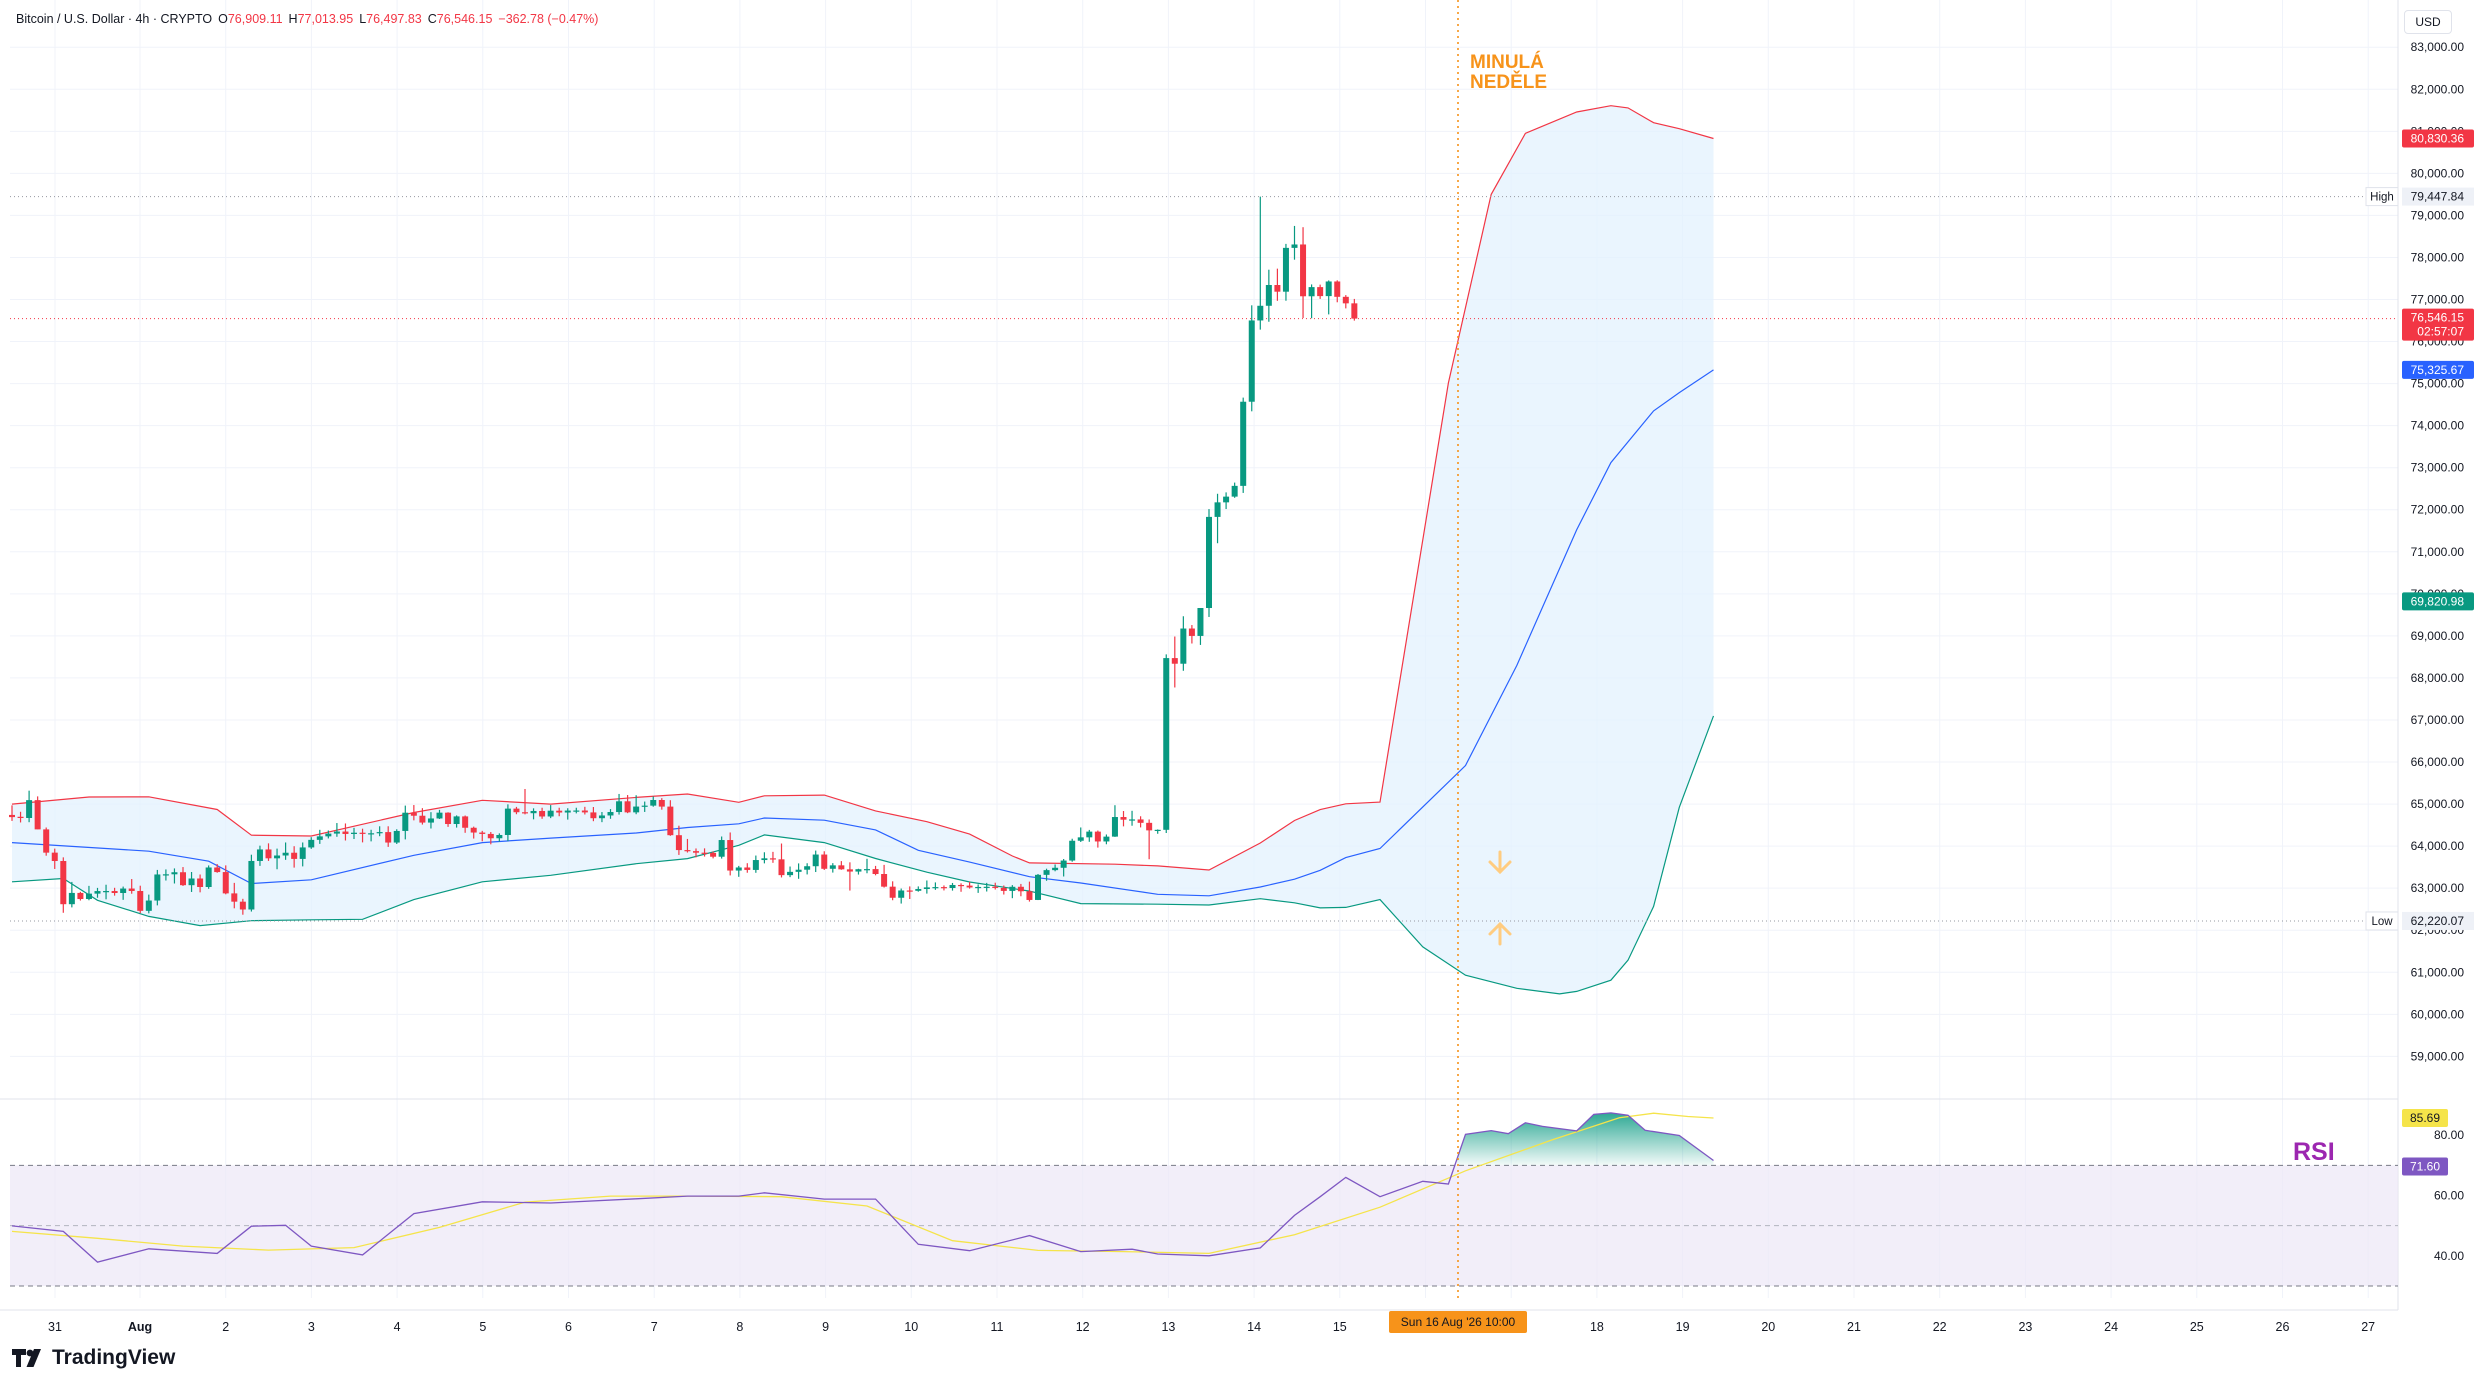 This screenshot has height=1383, width=2475. What do you see at coordinates (223, 19) in the screenshot?
I see `open-label: O` at bounding box center [223, 19].